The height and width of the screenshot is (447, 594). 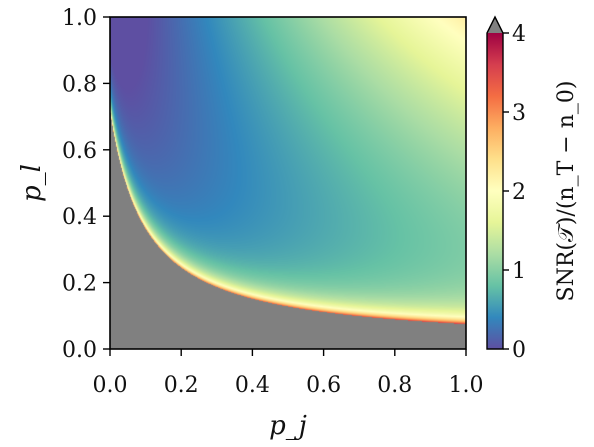 I want to click on cbar-tick-4: 4, so click(x=514, y=34).